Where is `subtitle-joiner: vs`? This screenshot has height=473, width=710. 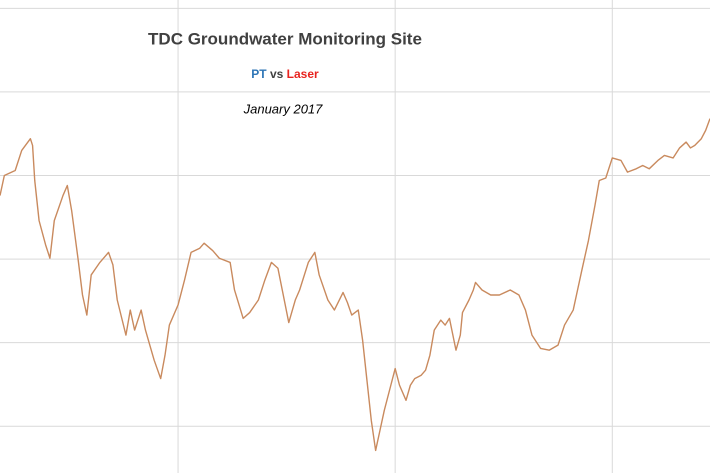
subtitle-joiner: vs is located at coordinates (277, 74).